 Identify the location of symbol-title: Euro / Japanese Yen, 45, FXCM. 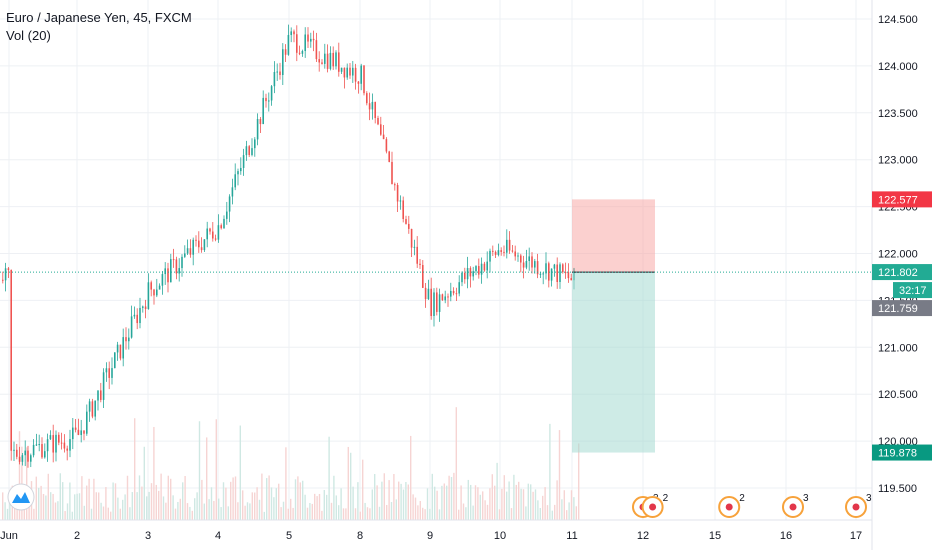
(99, 17).